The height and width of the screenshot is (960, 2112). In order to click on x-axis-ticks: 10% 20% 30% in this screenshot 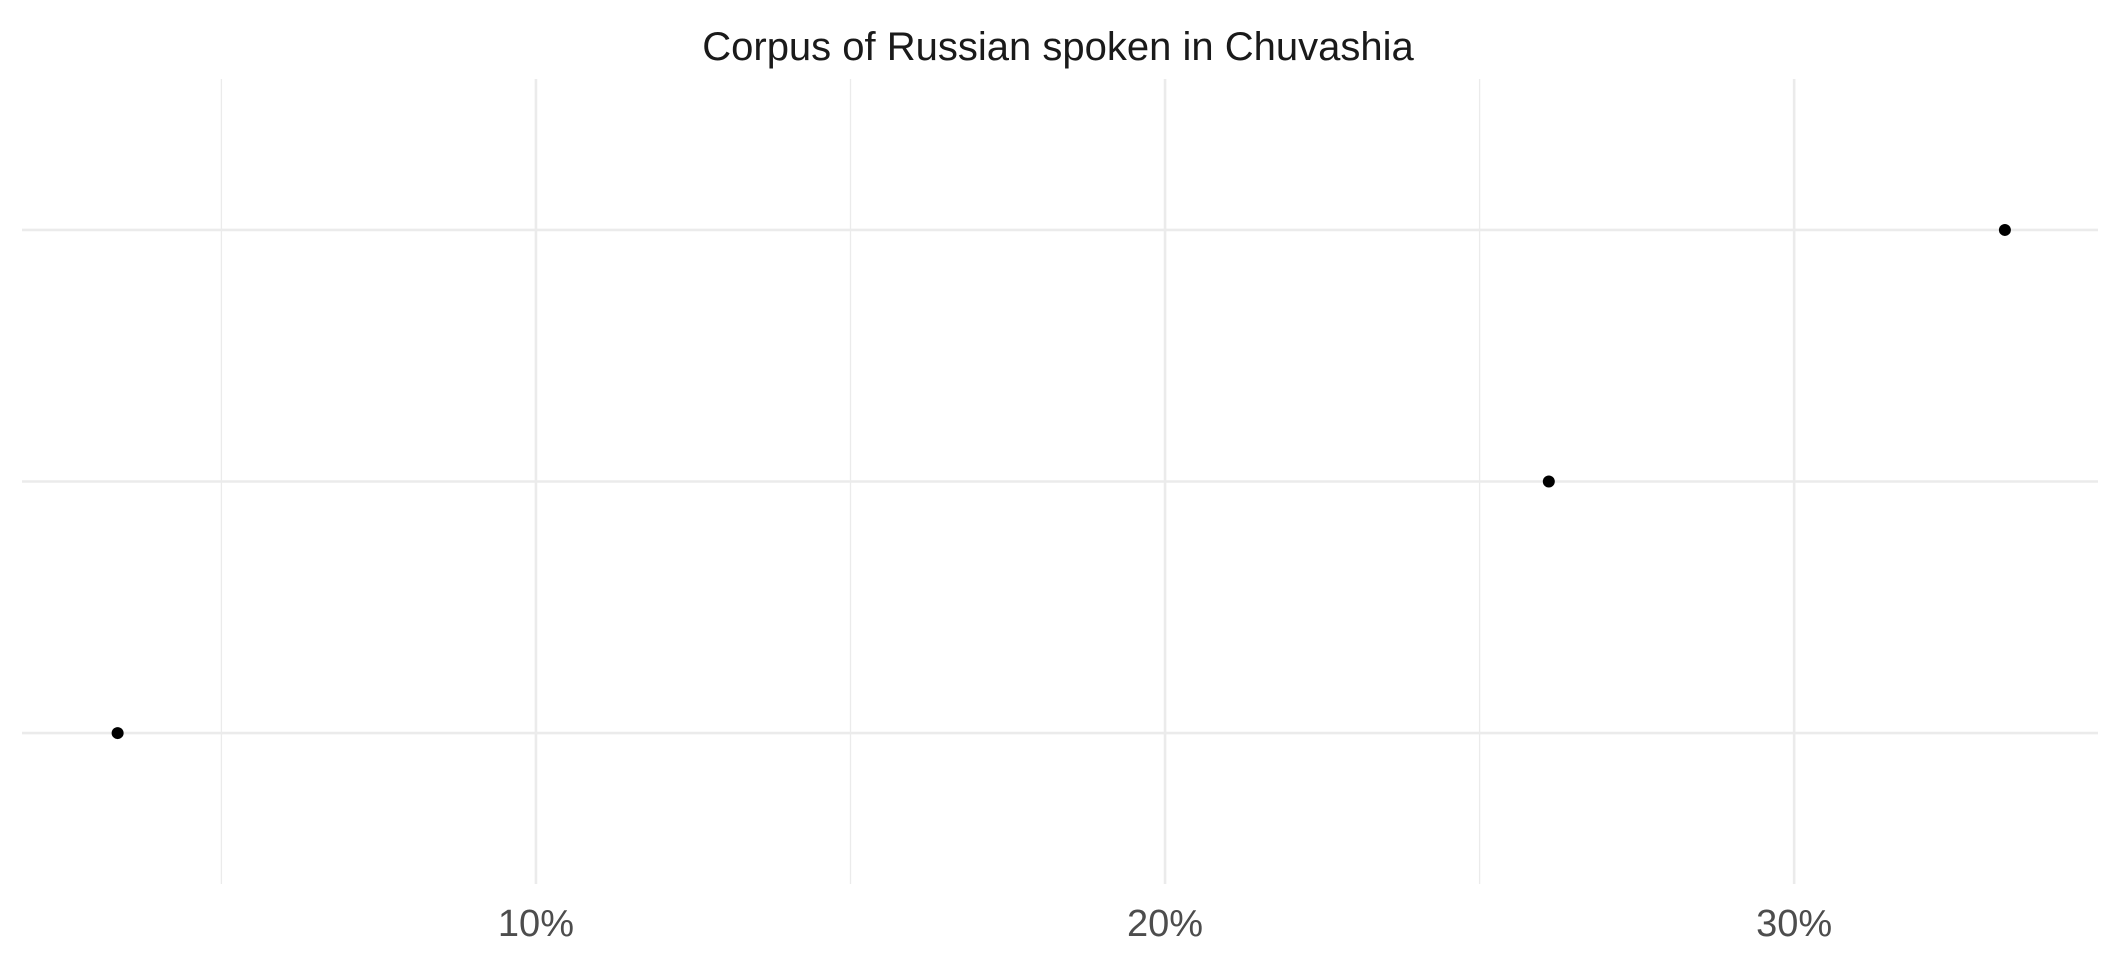, I will do `click(1165, 924)`.